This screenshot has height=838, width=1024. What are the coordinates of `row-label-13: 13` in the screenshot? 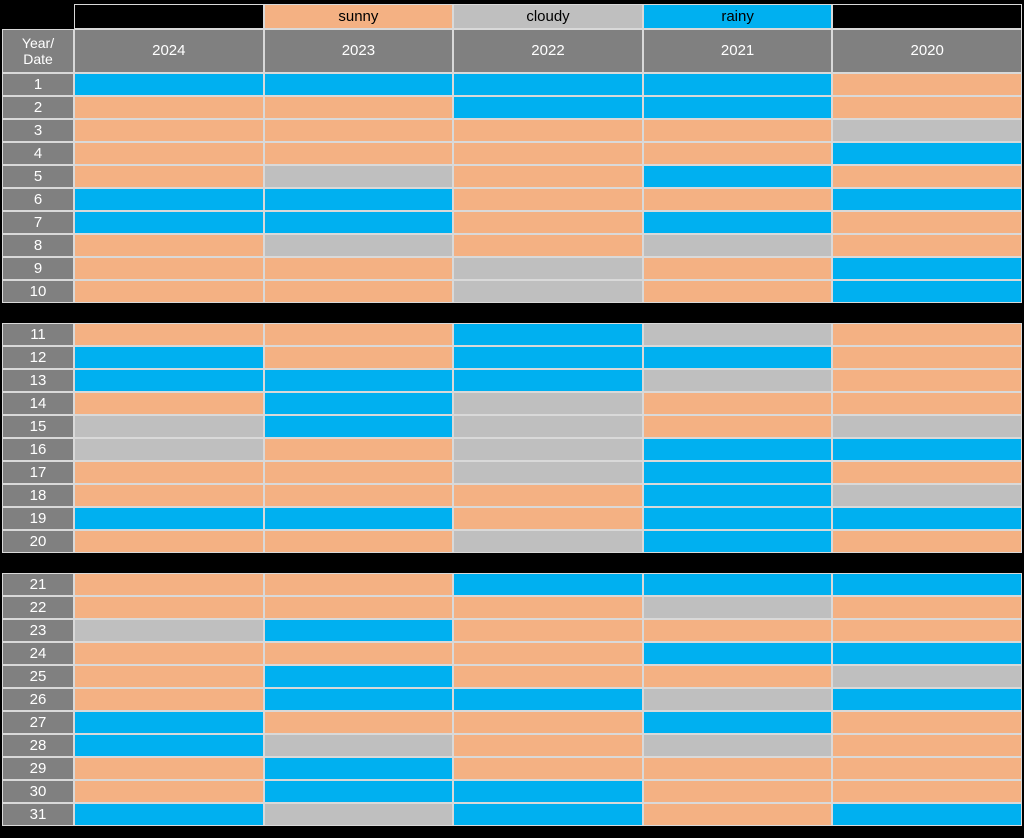 It's located at (38, 380).